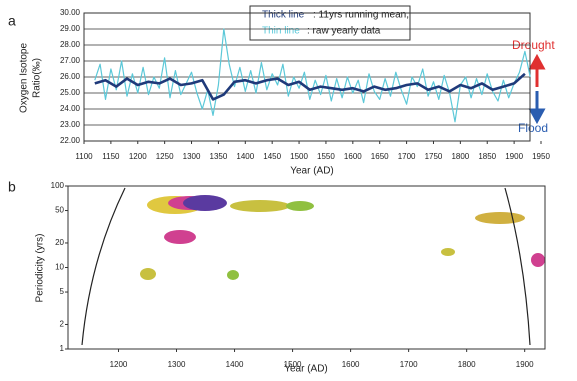 This screenshot has height=381, width=577. What do you see at coordinates (434, 156) in the screenshot?
I see `x-tick-label: 1750` at bounding box center [434, 156].